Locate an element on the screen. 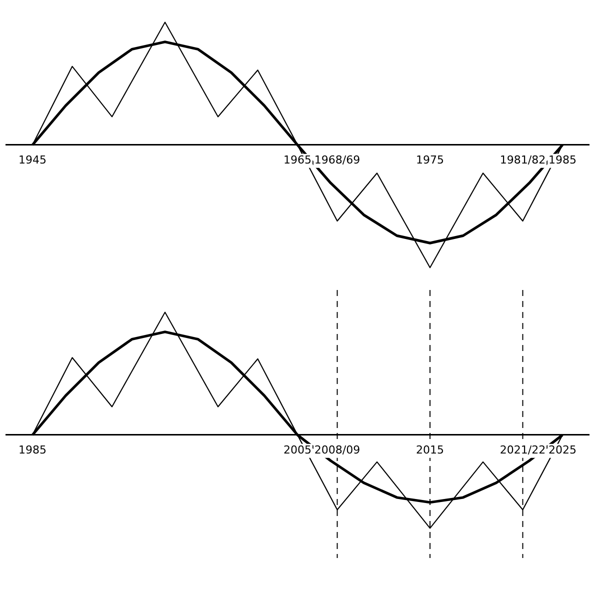 The image size is (603, 590). x-tick-label: 2025 is located at coordinates (562, 449).